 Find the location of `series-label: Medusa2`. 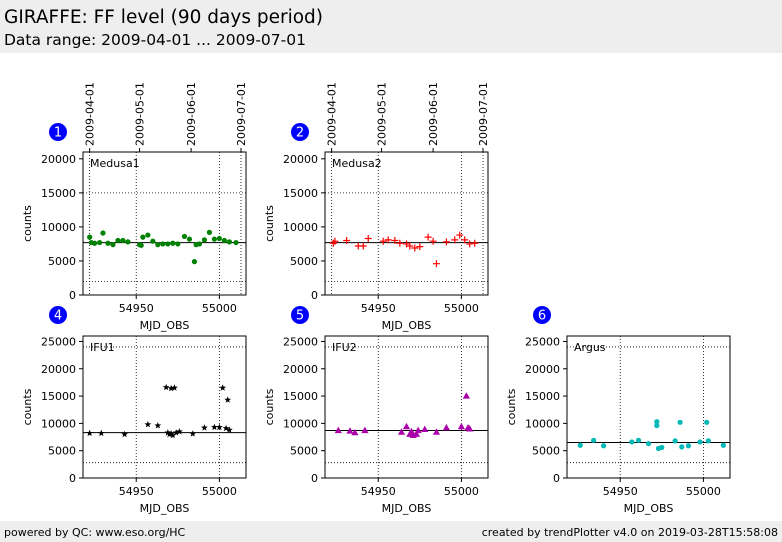

series-label: Medusa2 is located at coordinates (357, 163).